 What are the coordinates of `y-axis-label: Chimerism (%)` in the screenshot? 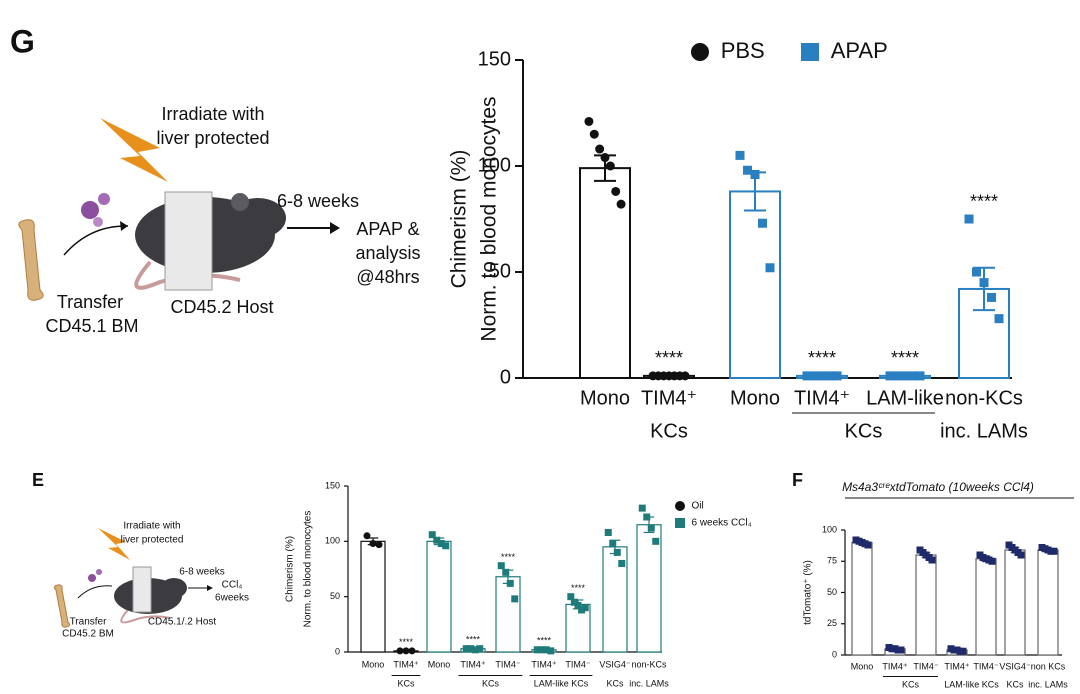 It's located at (290, 569).